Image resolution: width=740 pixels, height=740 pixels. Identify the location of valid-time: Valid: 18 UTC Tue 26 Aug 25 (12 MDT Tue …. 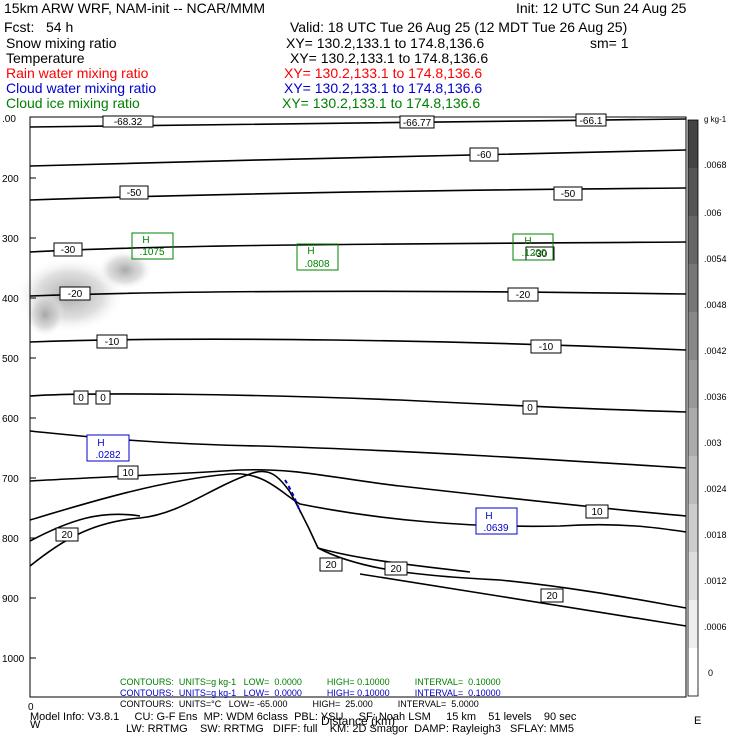
(459, 27).